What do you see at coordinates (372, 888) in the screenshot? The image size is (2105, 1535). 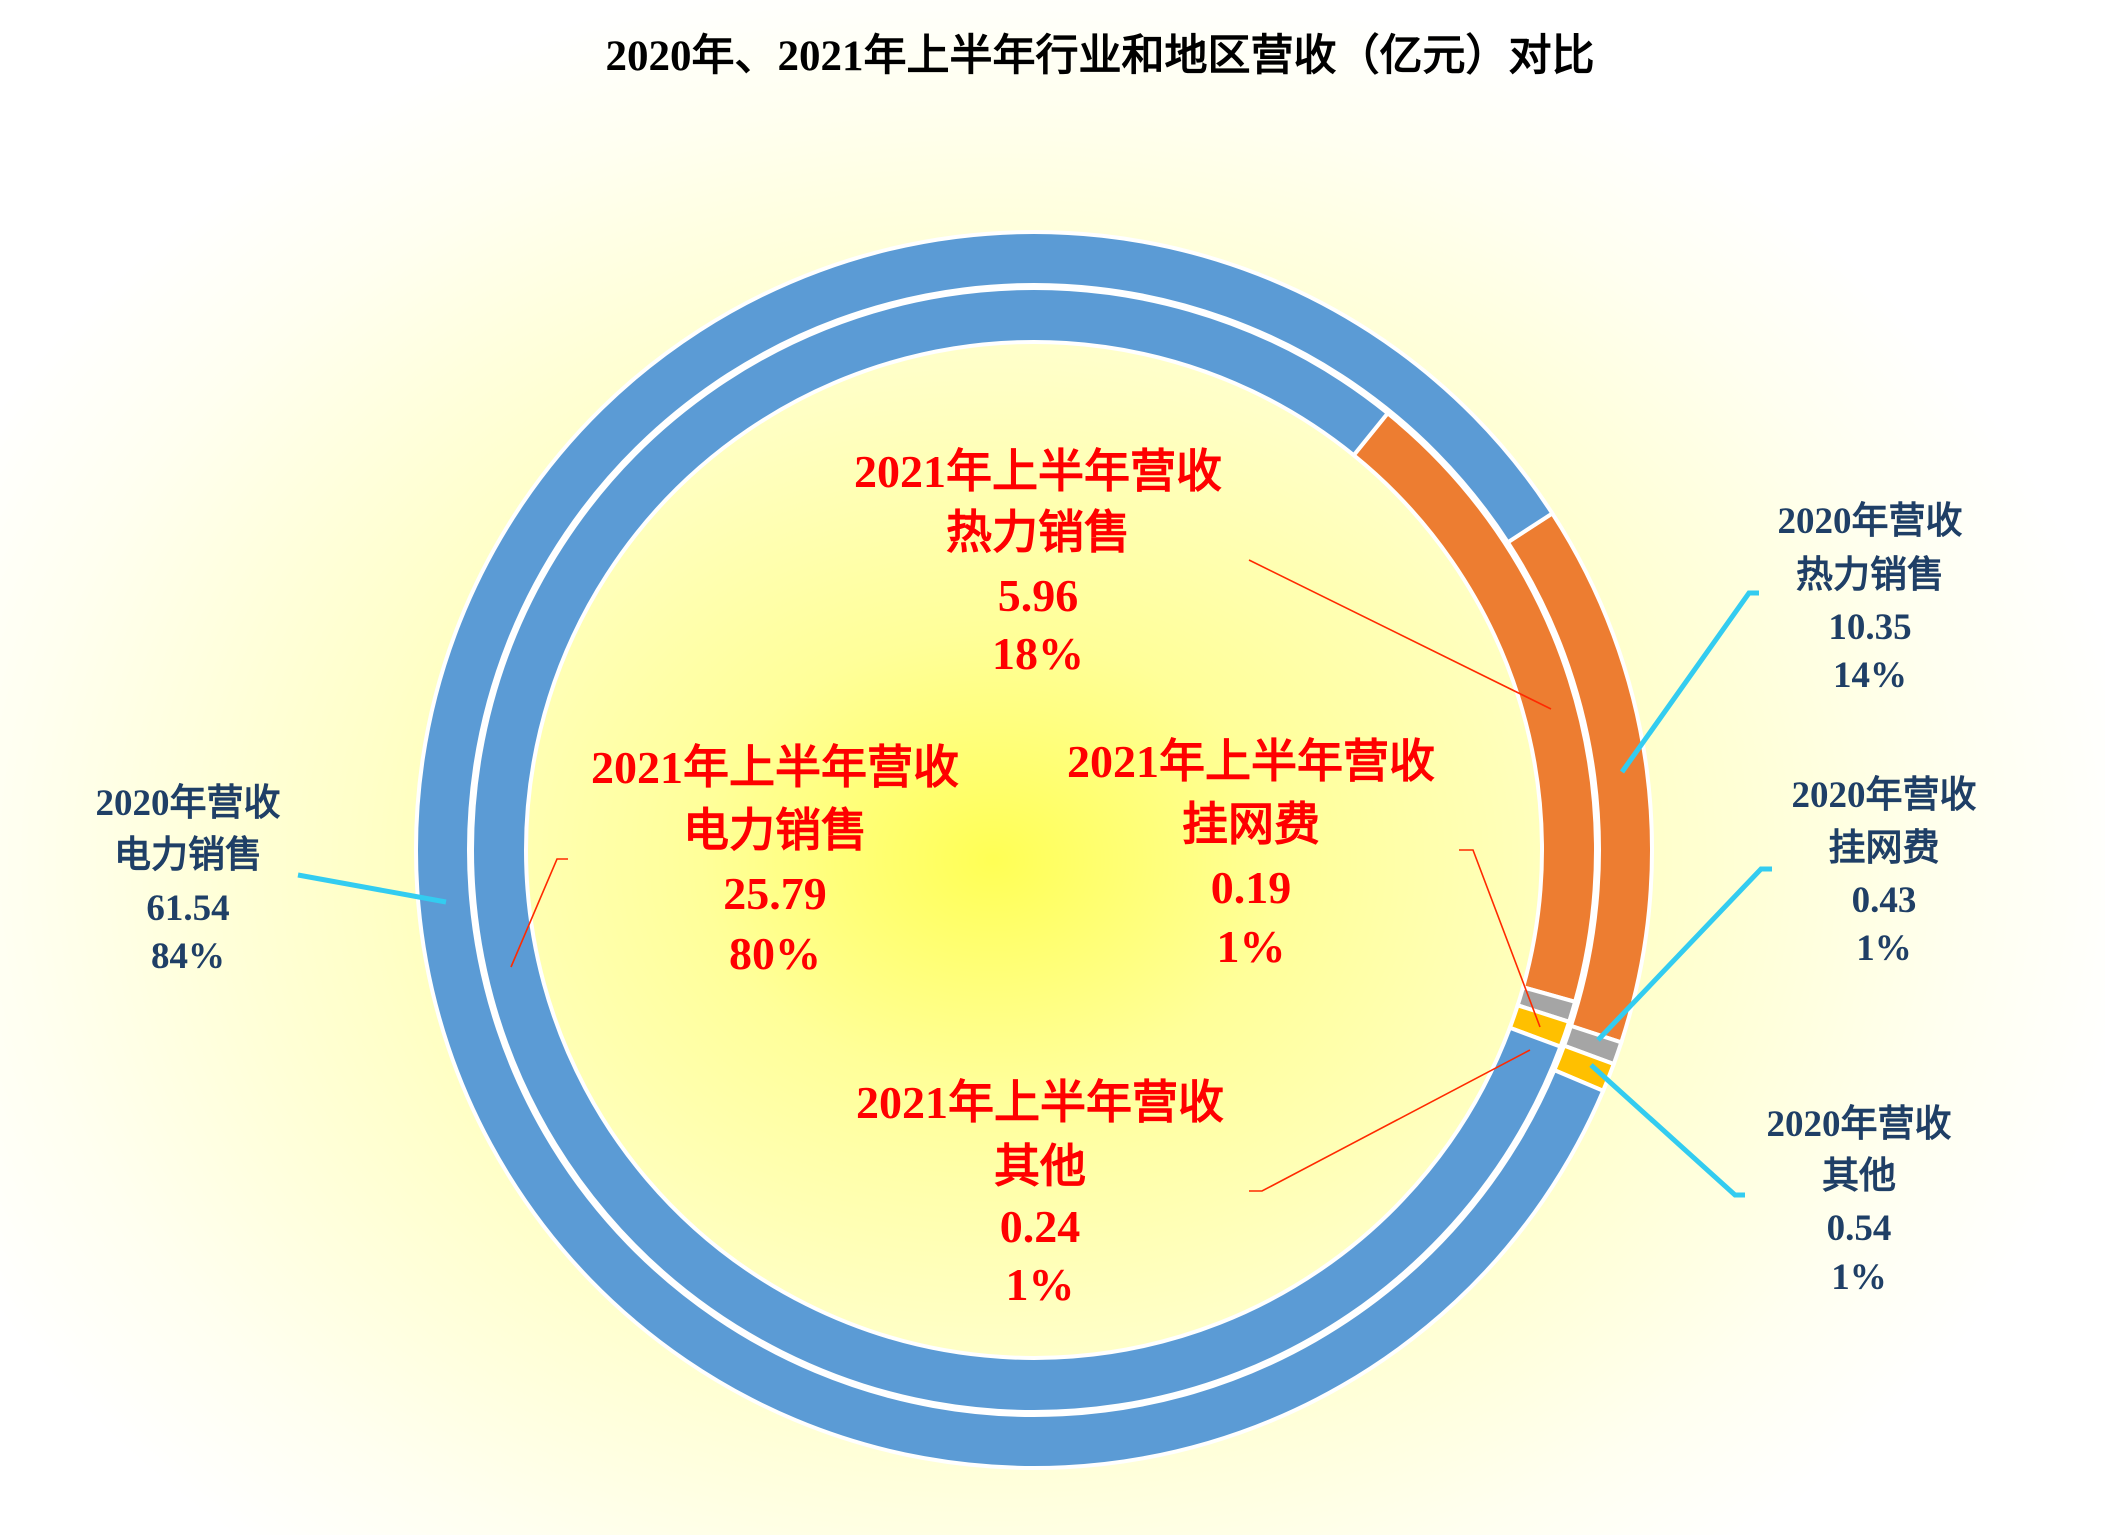 I see `leader-line-outer-power-sales` at bounding box center [372, 888].